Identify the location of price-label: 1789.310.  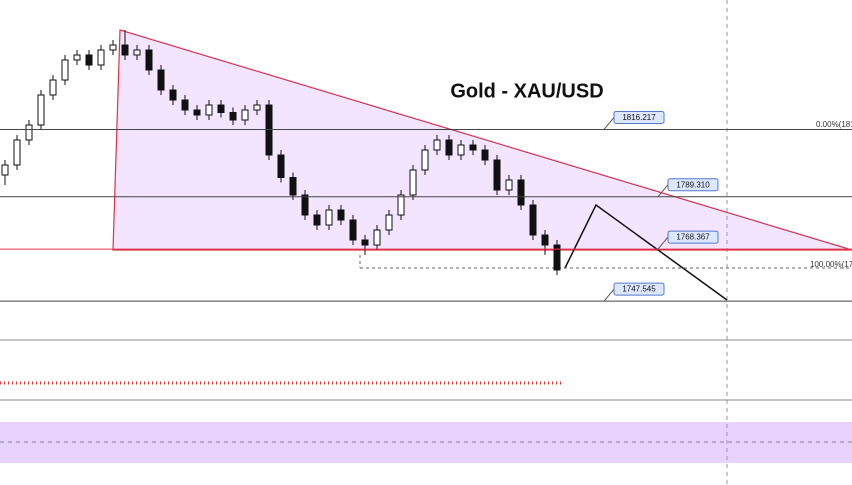
(693, 184).